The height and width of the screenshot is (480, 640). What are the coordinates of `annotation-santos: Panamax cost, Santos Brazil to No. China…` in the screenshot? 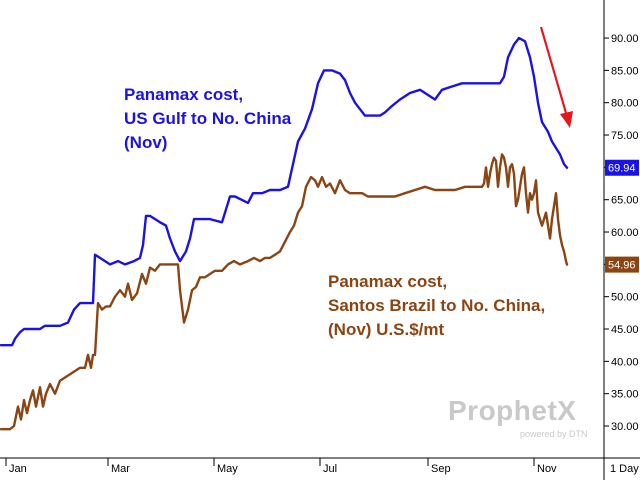 It's located at (436, 306).